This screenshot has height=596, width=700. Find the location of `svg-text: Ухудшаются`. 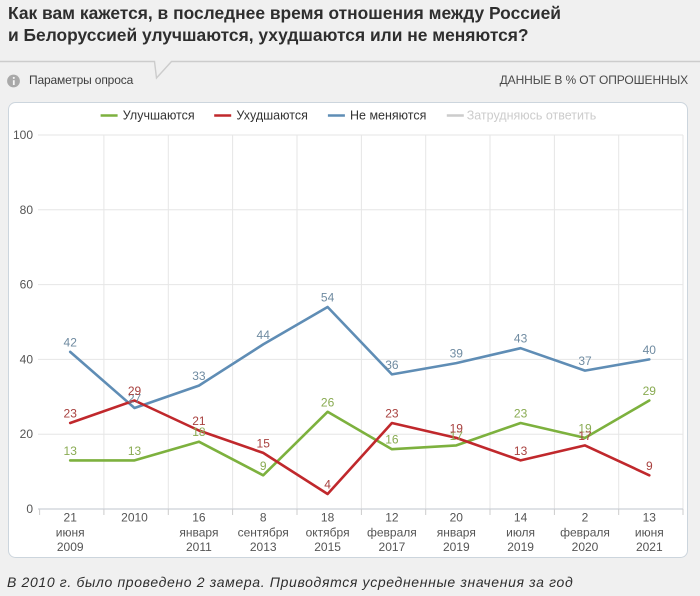

svg-text: Ухудшаются is located at coordinates (271, 116).